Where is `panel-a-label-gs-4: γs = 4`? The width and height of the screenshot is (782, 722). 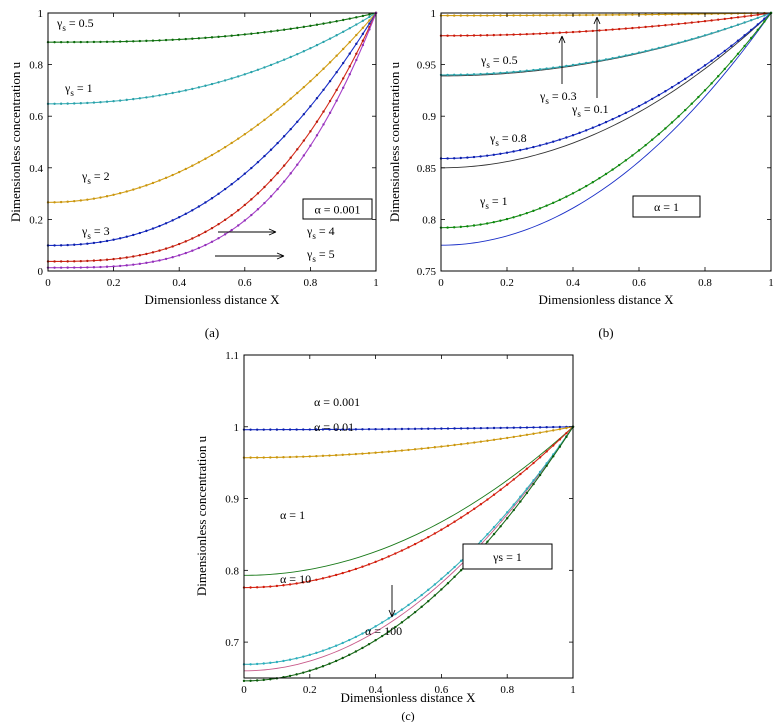
panel-a-label-gs-4: γs = 4 is located at coordinates (320, 232).